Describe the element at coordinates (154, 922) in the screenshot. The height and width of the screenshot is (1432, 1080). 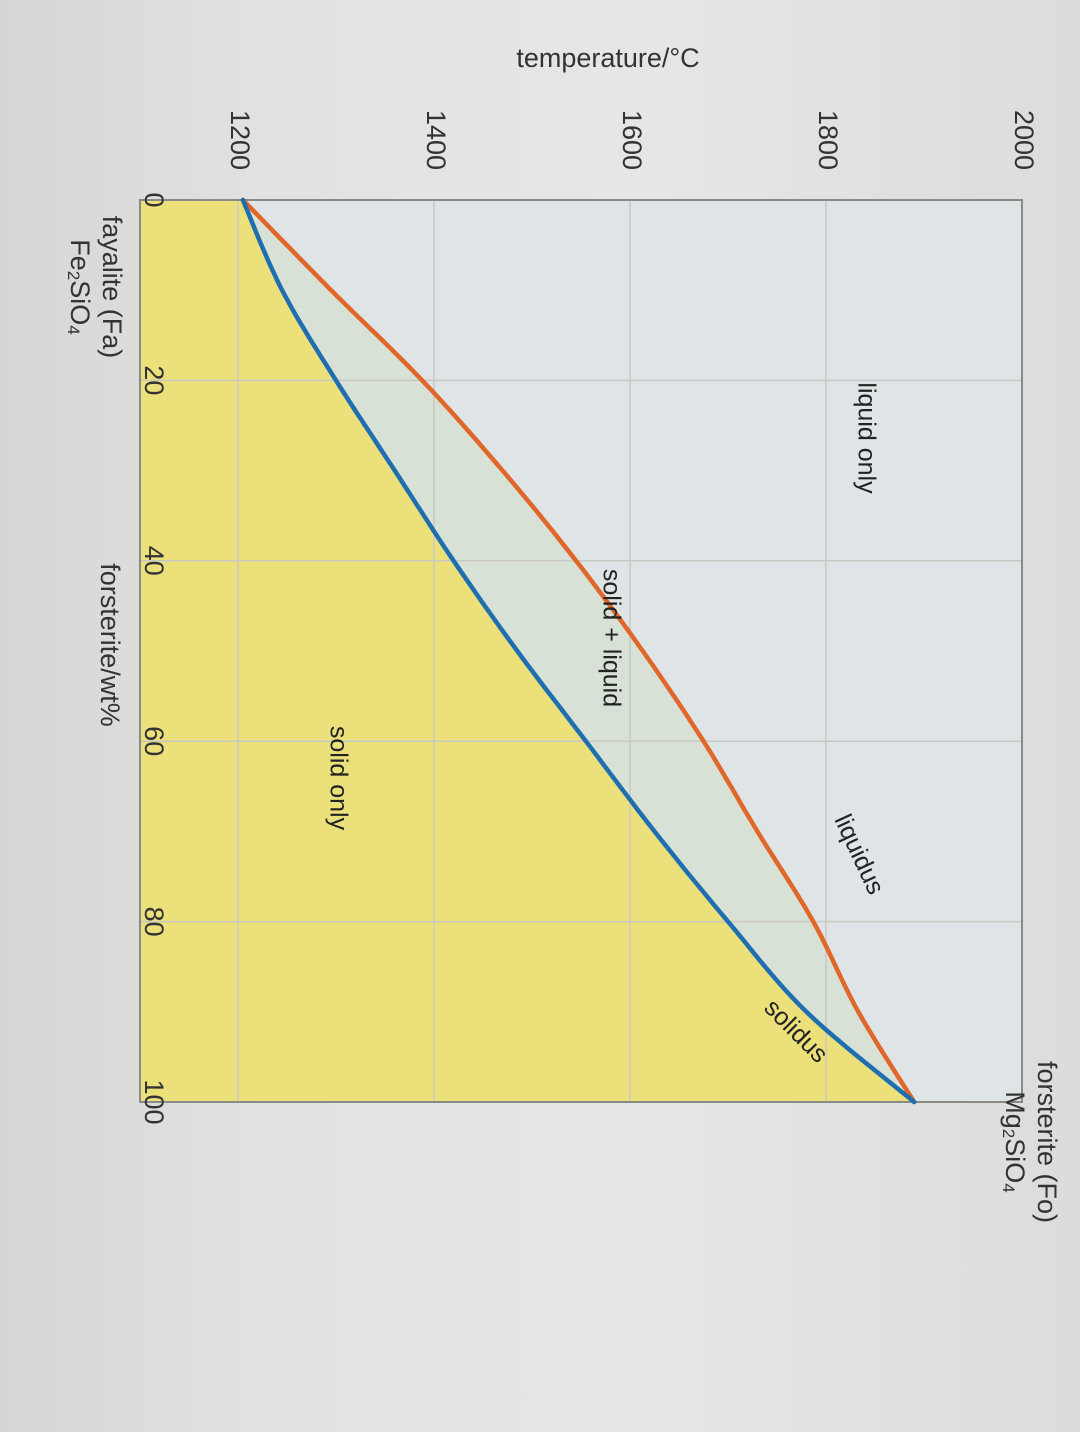
I see `x-tick-label-80: 80` at that location.